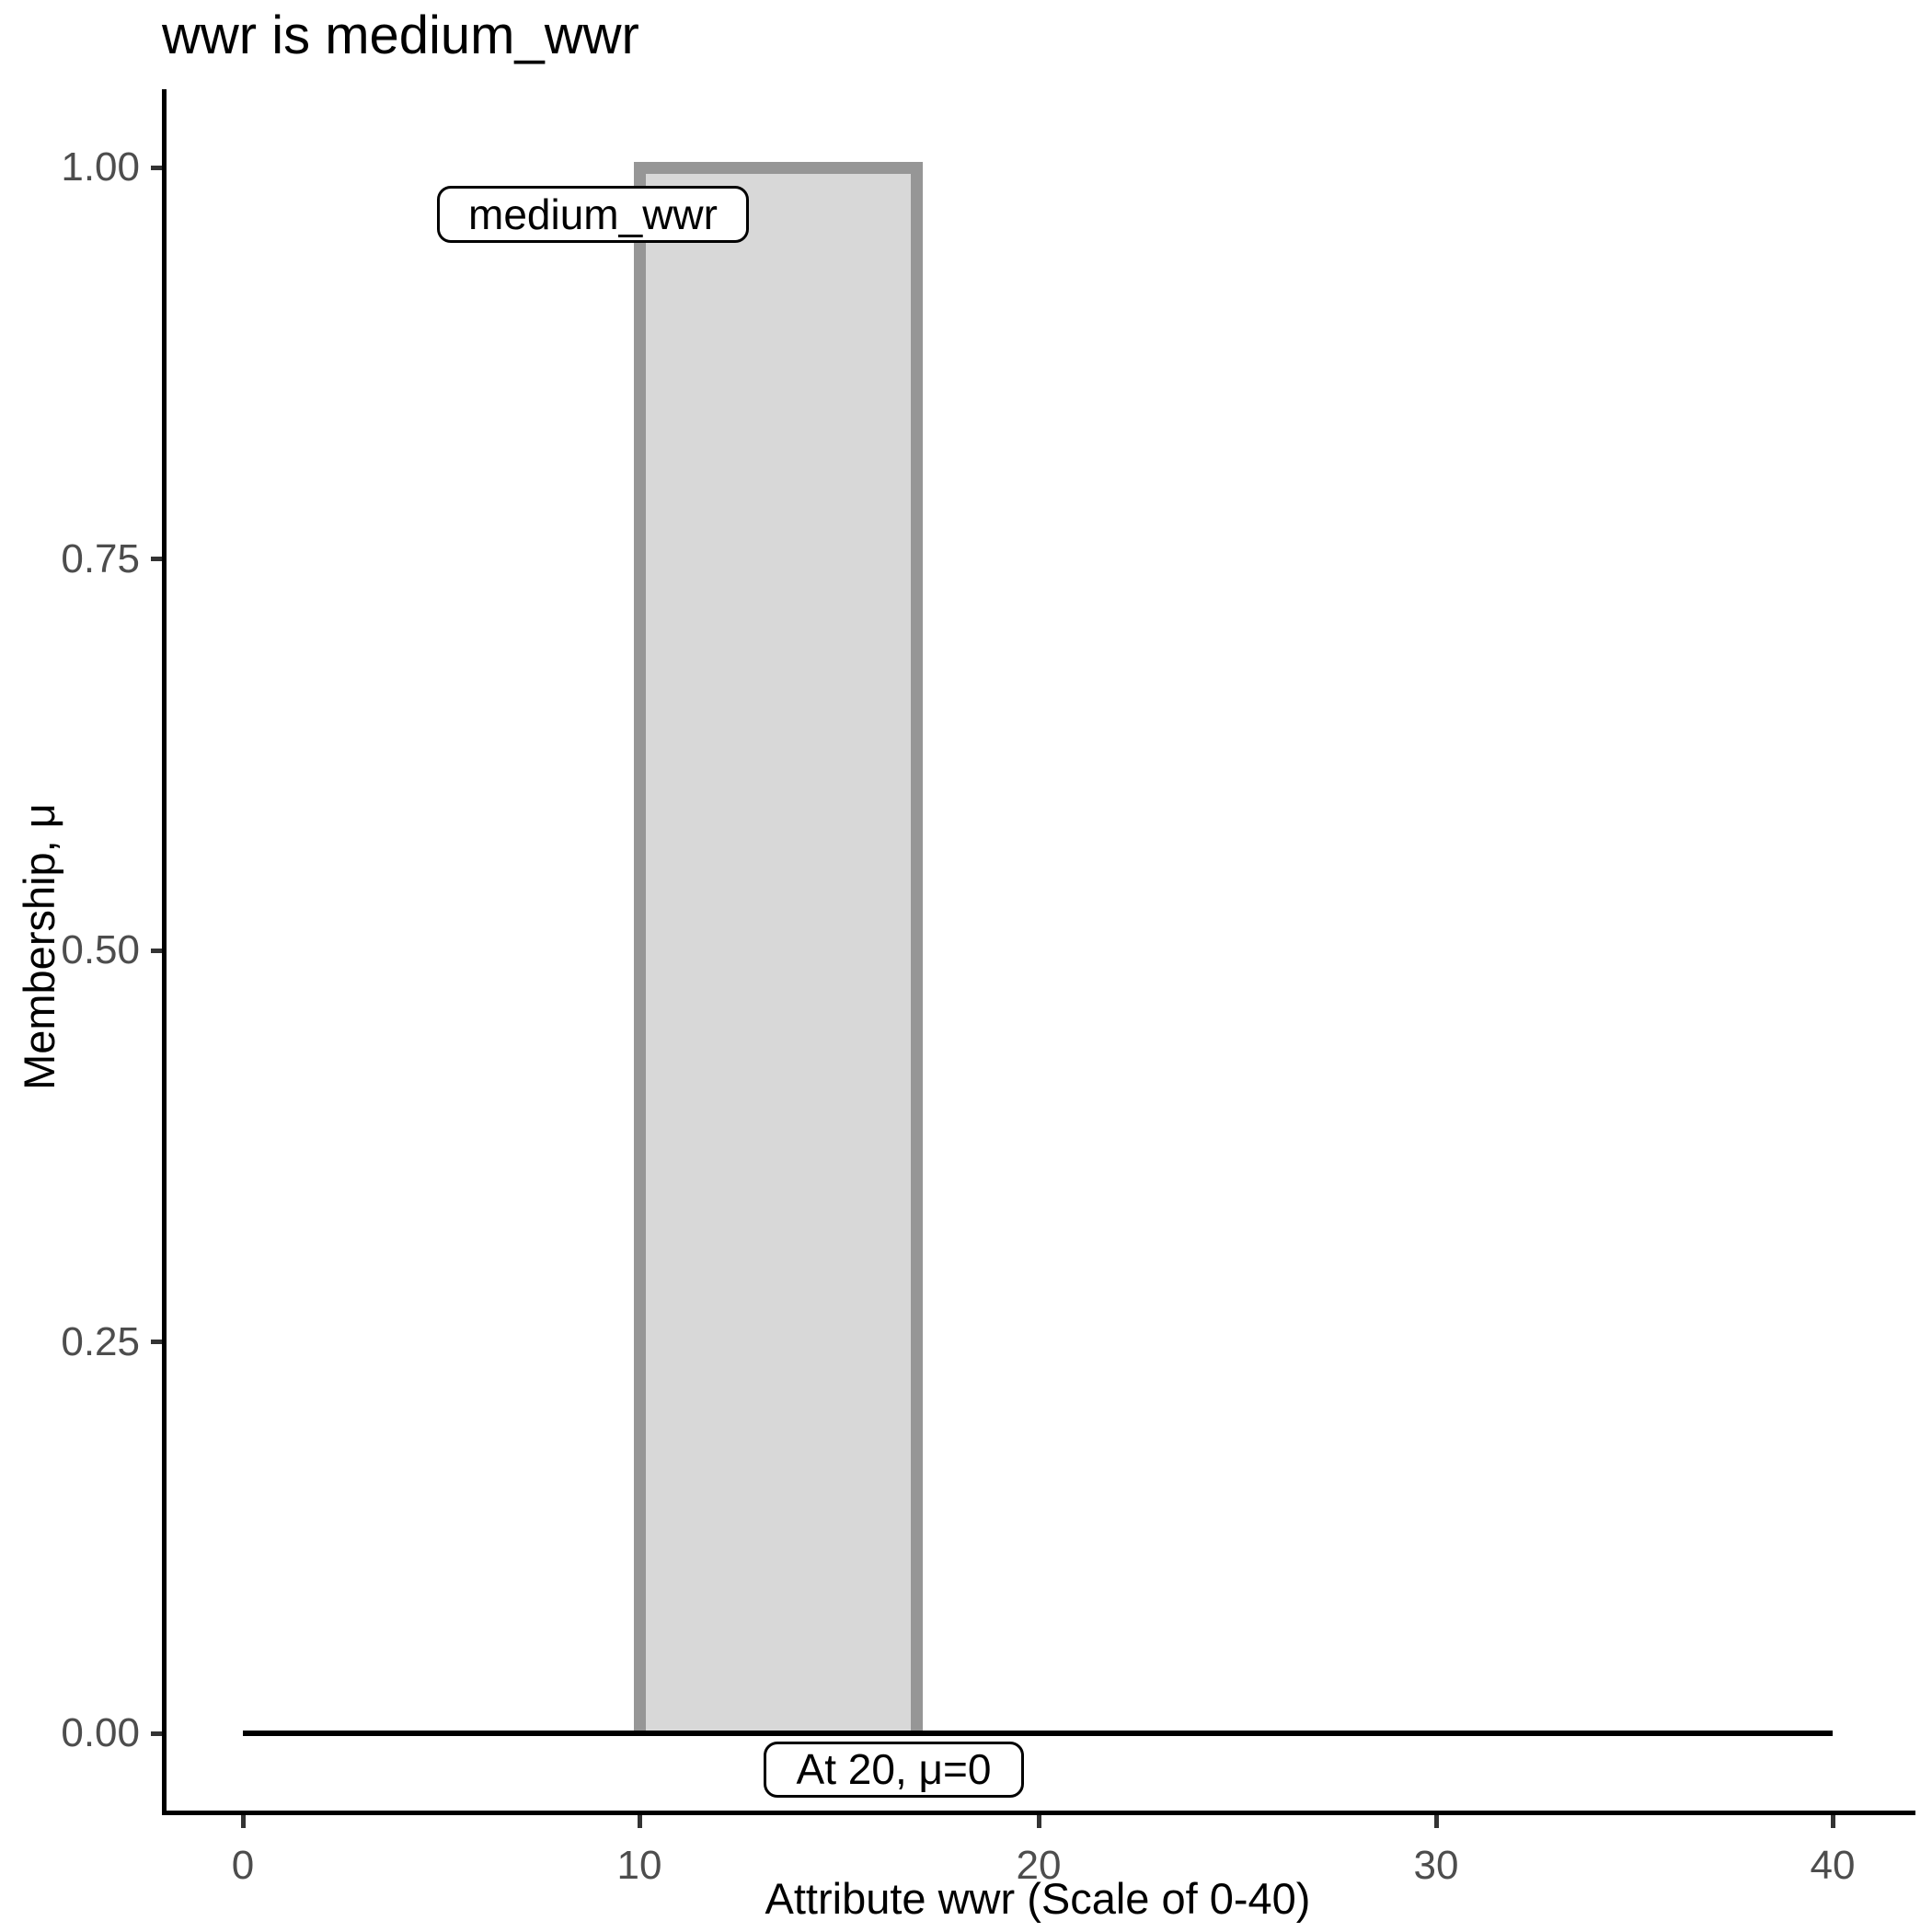 The width and height of the screenshot is (1932, 1932). I want to click on x-tick-label: 0, so click(243, 1865).